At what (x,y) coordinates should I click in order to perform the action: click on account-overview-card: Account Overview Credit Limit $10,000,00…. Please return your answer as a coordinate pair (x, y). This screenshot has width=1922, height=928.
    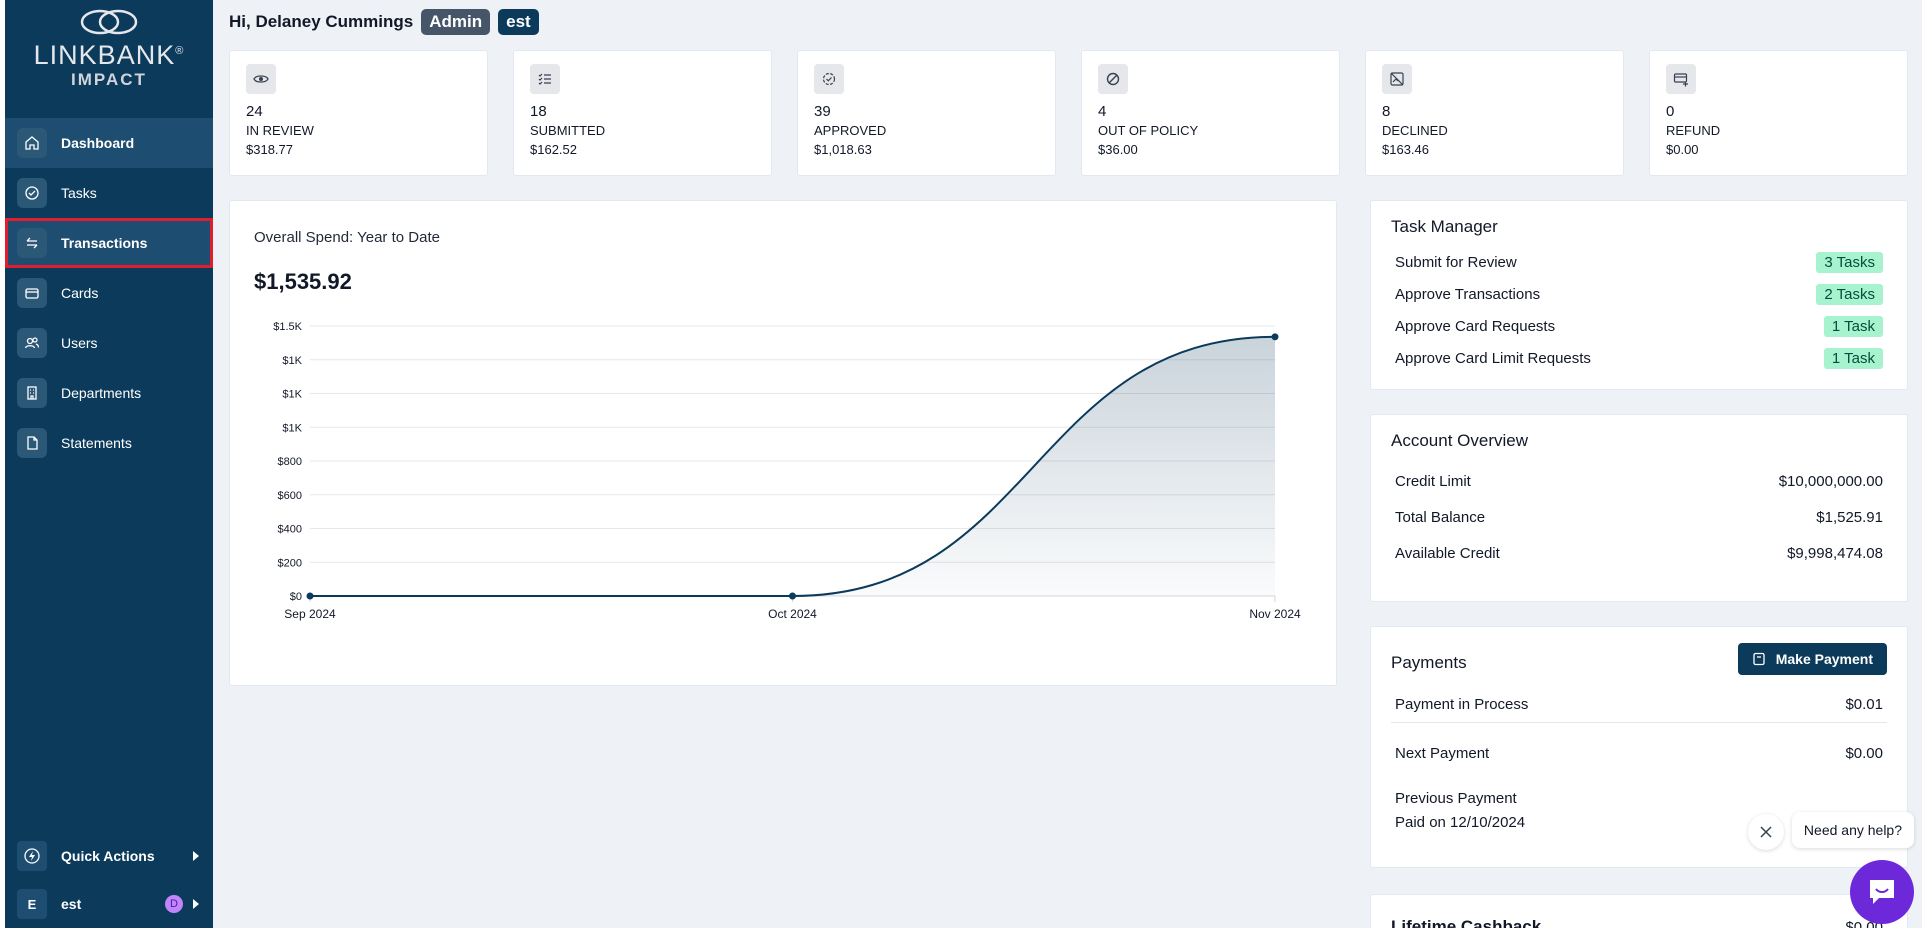
    Looking at the image, I should click on (1639, 508).